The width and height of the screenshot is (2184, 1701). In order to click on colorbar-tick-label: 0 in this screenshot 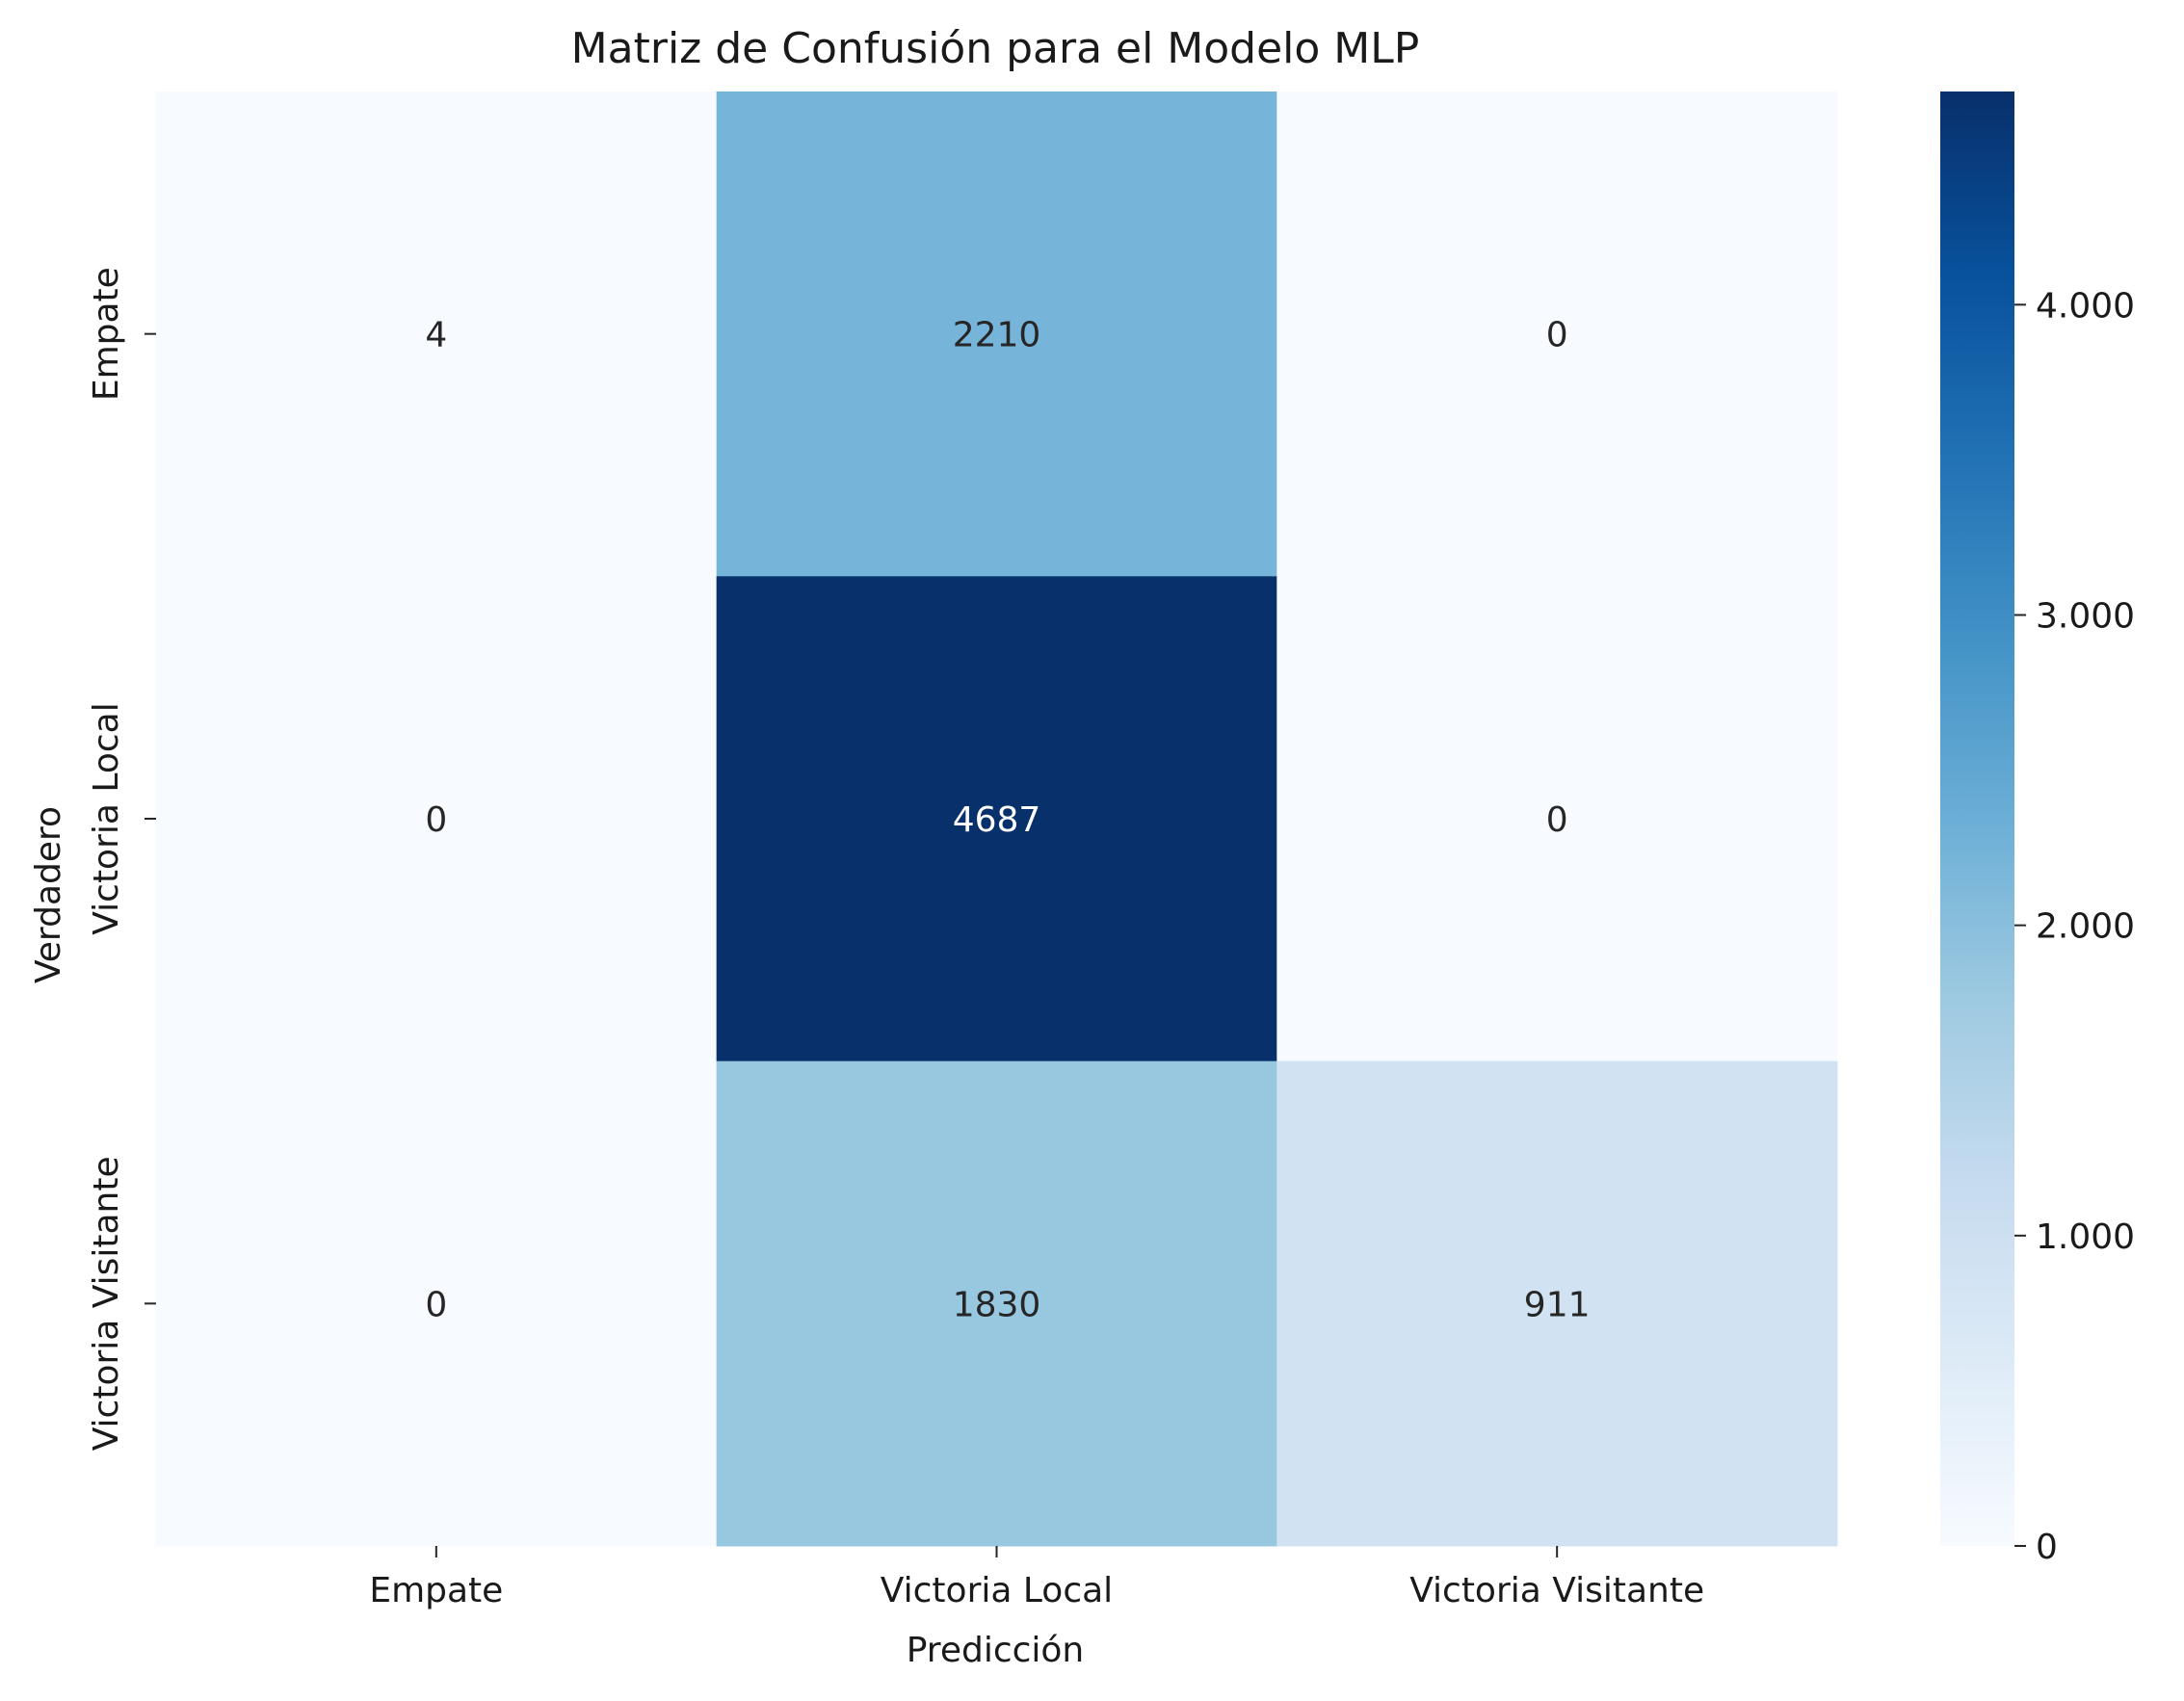, I will do `click(2047, 1547)`.